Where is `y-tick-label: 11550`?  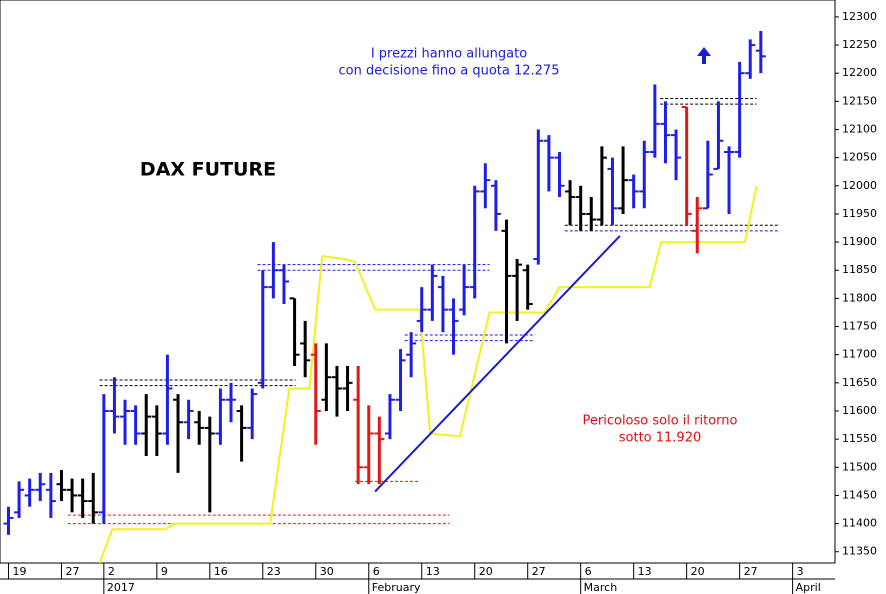 y-tick-label: 11550 is located at coordinates (859, 438).